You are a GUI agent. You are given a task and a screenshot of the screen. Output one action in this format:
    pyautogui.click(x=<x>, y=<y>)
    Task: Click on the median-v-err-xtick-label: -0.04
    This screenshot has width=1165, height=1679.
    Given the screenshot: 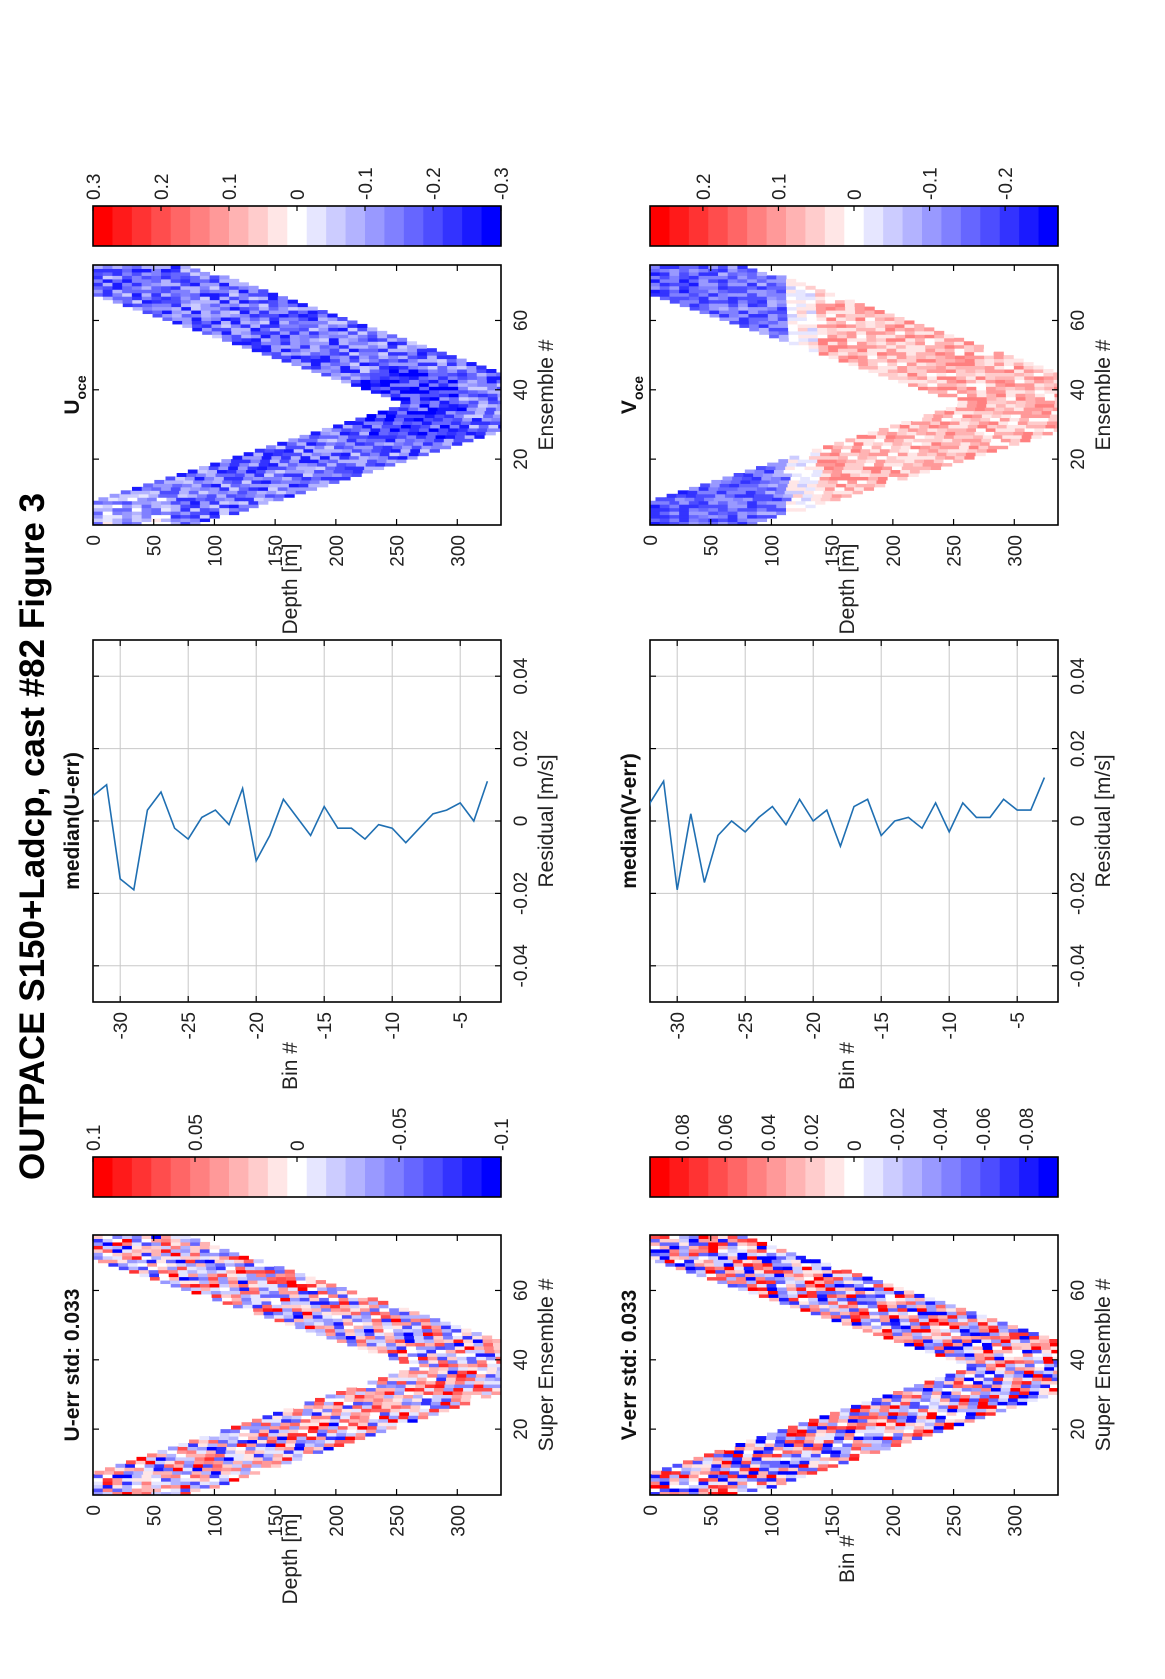 What is the action you would take?
    pyautogui.click(x=1078, y=966)
    